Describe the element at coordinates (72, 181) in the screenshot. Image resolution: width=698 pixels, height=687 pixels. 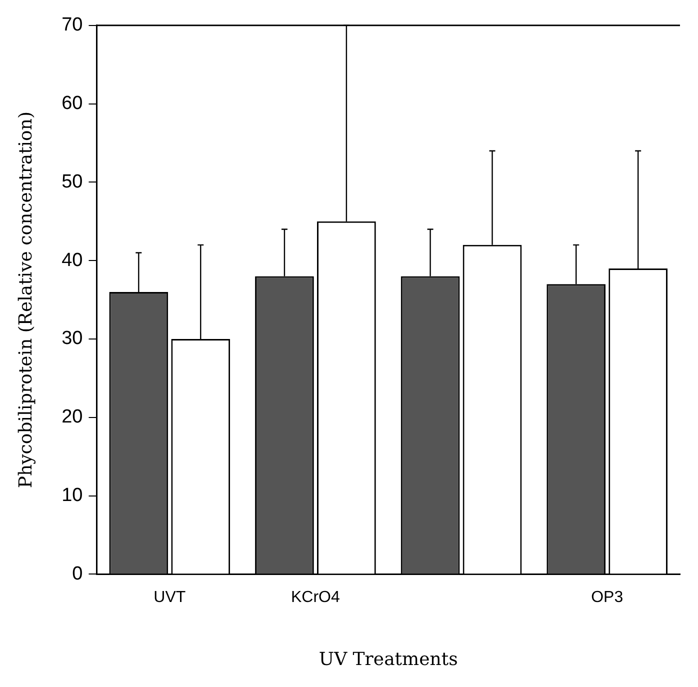
I see `y-tick-label: 50` at that location.